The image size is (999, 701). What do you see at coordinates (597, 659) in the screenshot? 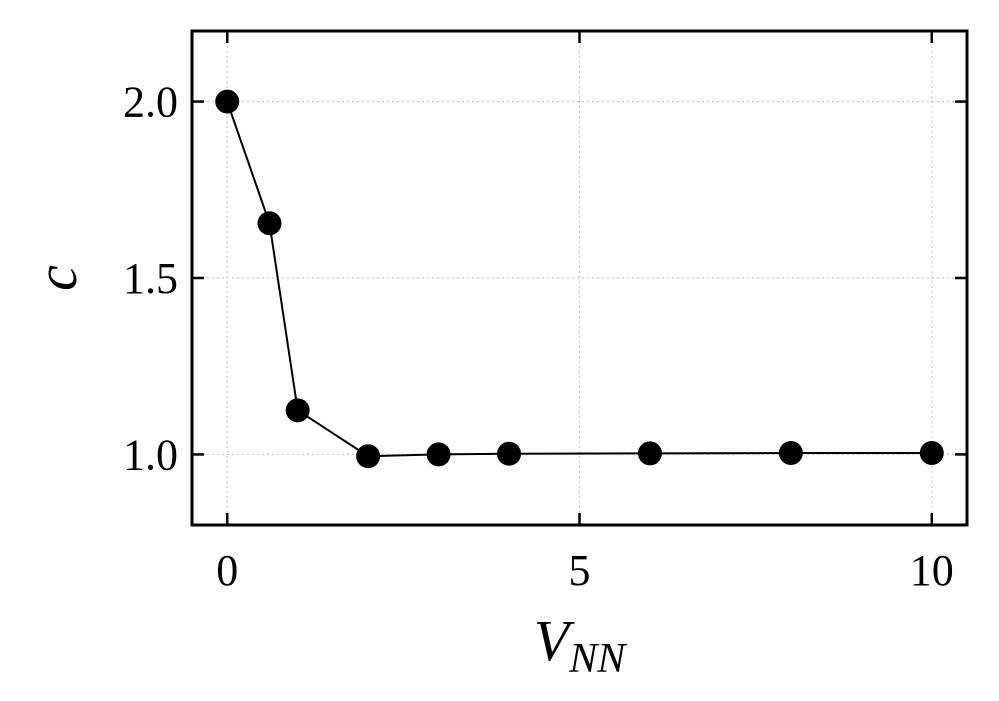
I see `x-axis-label-subscript: NN` at bounding box center [597, 659].